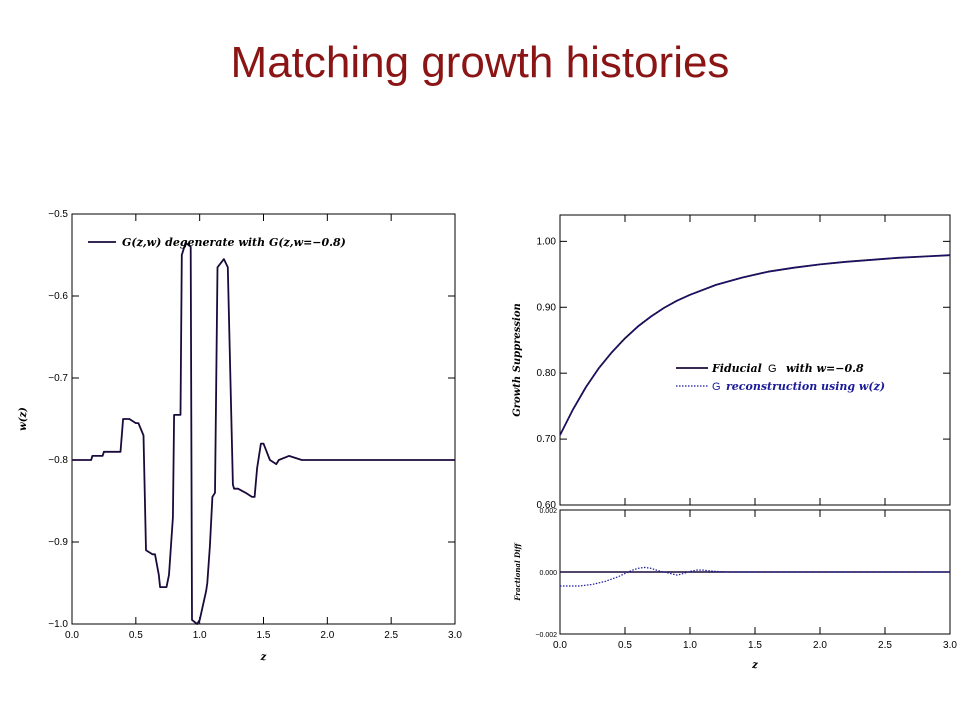 This screenshot has height=720, width=960. Describe the element at coordinates (548, 511) in the screenshot. I see `chart3-ytick-label: 0.002` at that location.